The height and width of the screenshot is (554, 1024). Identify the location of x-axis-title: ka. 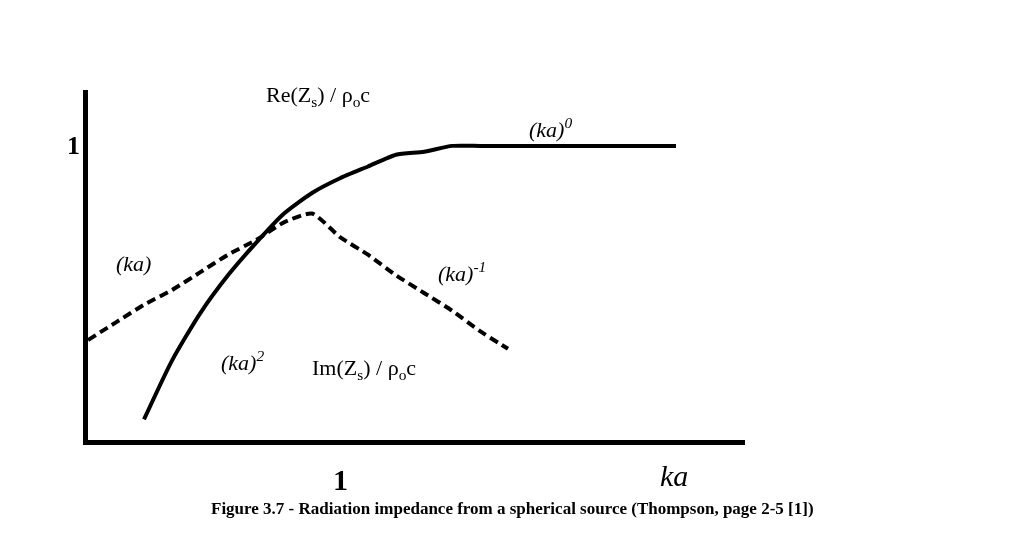
(674, 475).